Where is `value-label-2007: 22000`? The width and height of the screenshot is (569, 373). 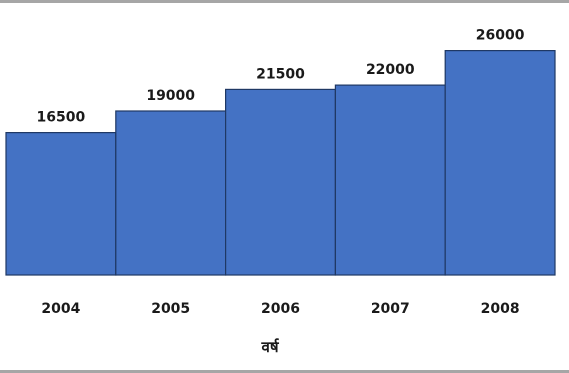
value-label-2007: 22000 is located at coordinates (390, 70).